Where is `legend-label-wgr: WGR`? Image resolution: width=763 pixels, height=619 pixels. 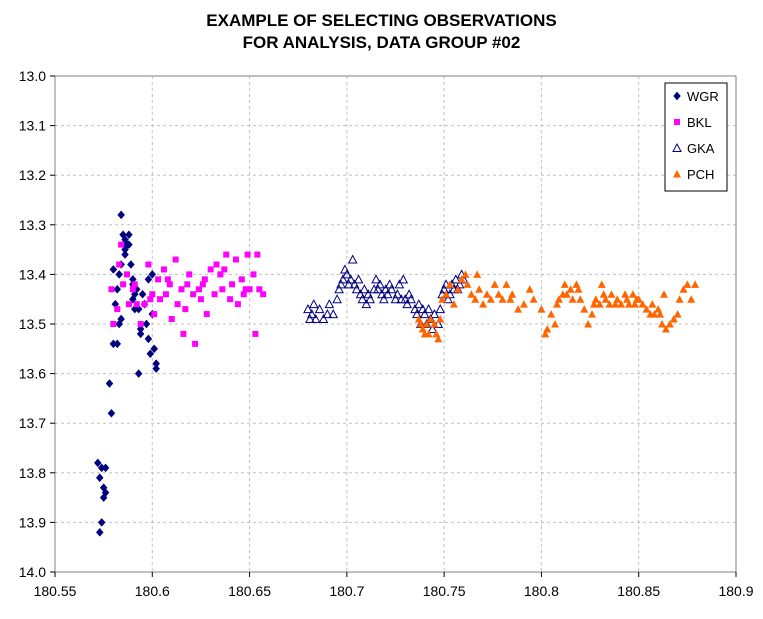 legend-label-wgr: WGR is located at coordinates (703, 96).